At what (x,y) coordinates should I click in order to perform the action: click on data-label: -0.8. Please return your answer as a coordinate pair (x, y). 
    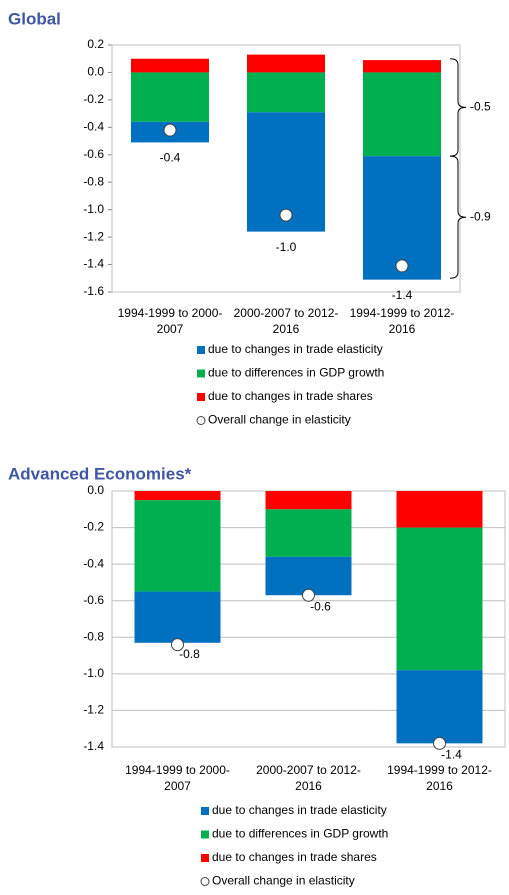
    Looking at the image, I should click on (189, 654).